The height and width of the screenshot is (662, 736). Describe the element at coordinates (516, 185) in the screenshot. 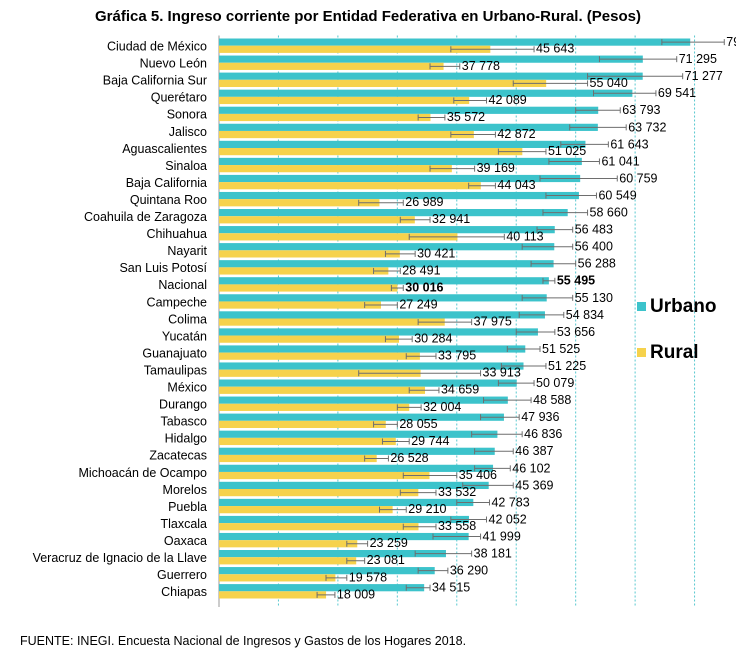

I see `data-label-rural: 44 043` at that location.